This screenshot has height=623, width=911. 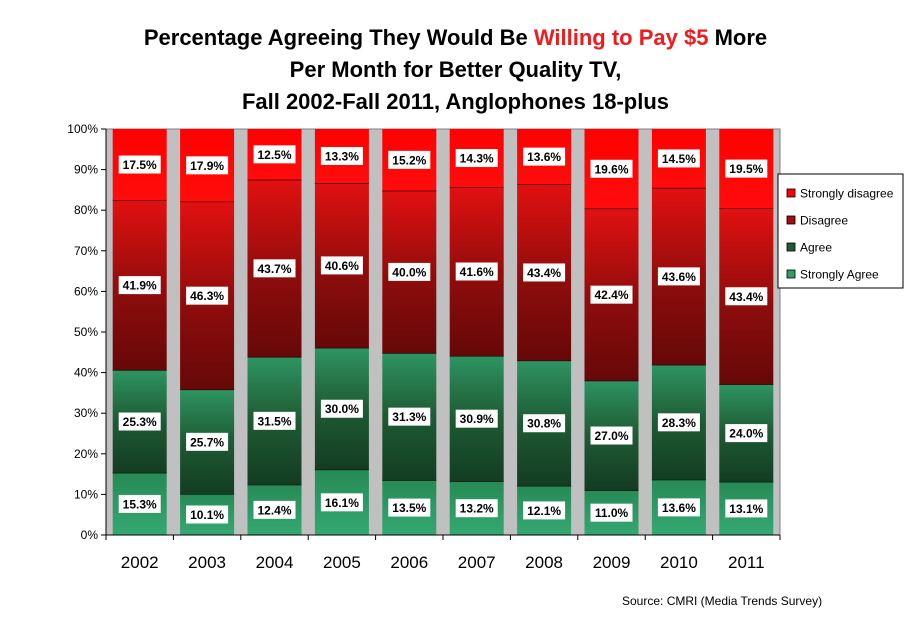 I want to click on data-label: 41.6%, so click(x=476, y=271).